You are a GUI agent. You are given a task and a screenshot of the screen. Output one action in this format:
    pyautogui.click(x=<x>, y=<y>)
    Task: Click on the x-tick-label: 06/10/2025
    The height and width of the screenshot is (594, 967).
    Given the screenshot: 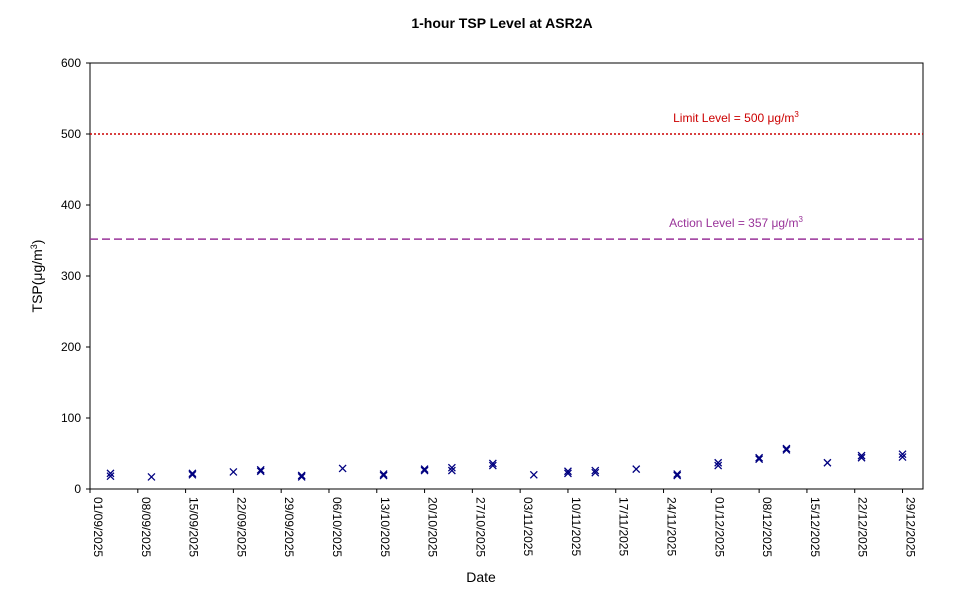 What is the action you would take?
    pyautogui.click(x=337, y=527)
    